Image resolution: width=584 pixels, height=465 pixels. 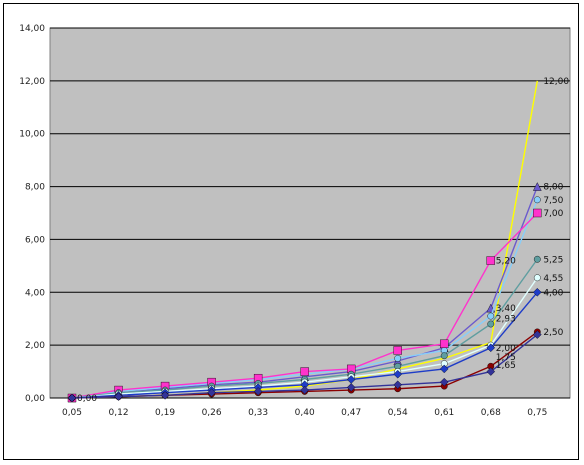 I want to click on y-tick-label: 8,00, so click(x=35, y=188).